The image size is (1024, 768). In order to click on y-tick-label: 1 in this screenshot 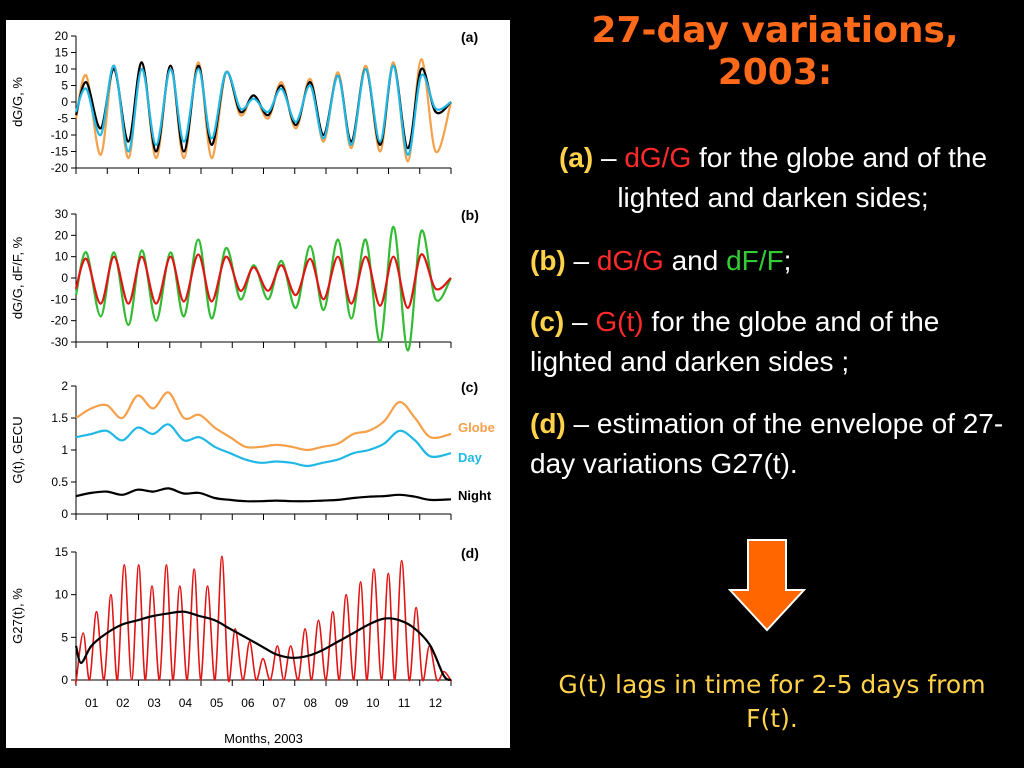, I will do `click(64, 450)`.